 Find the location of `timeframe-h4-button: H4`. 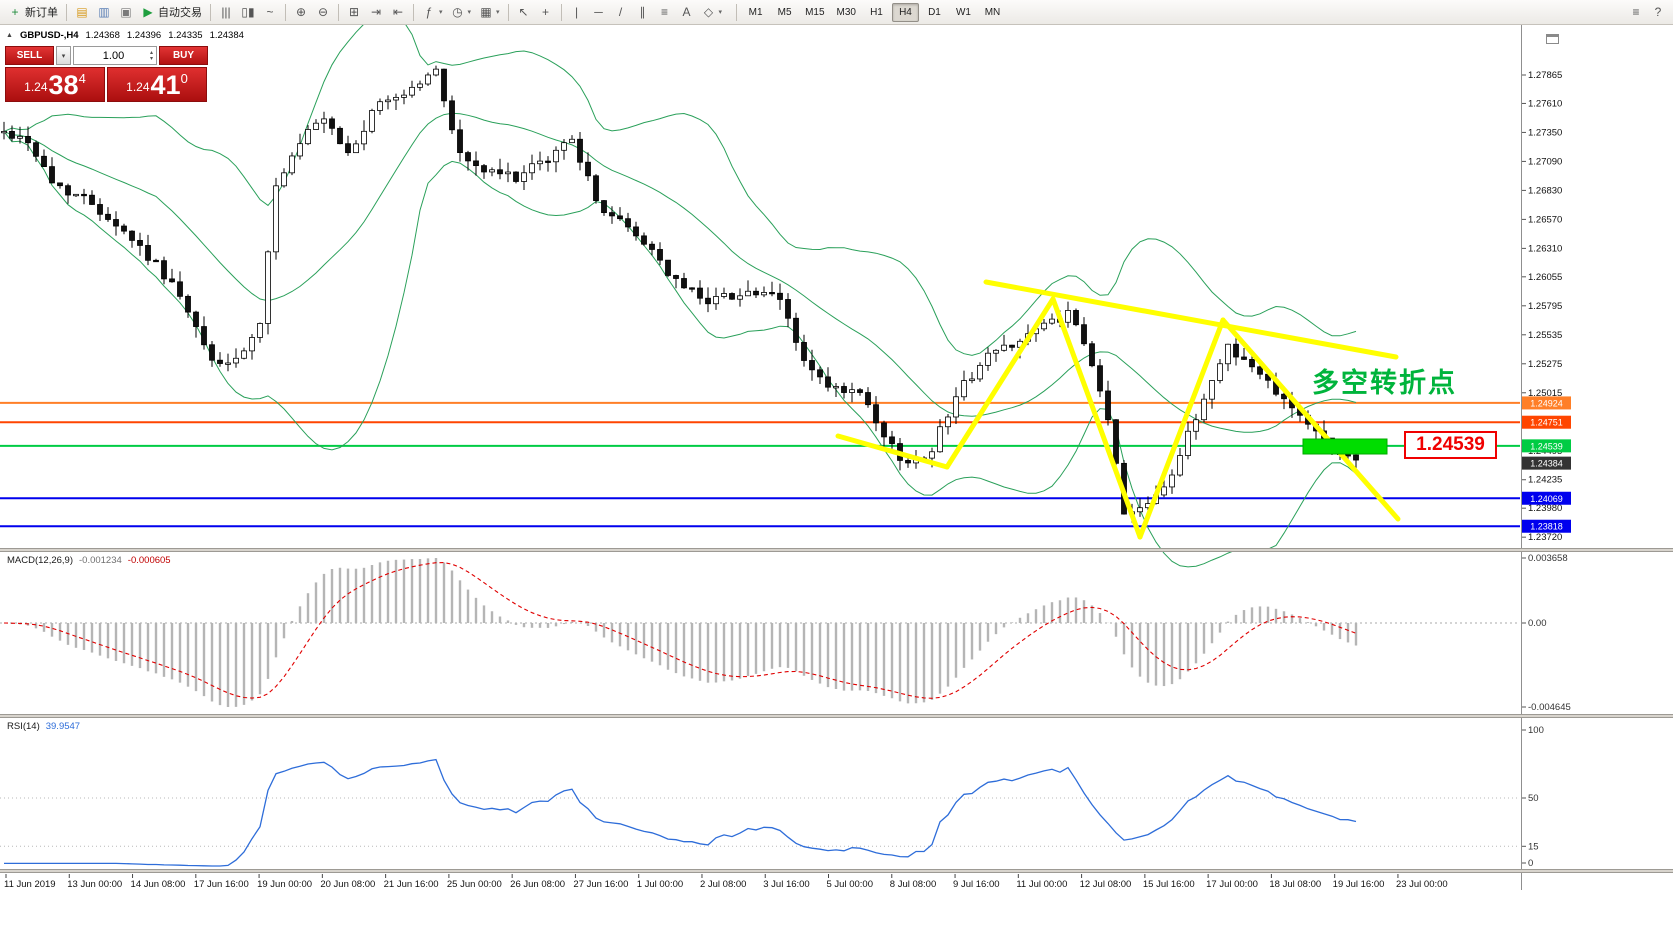

timeframe-h4-button: H4 is located at coordinates (905, 12).